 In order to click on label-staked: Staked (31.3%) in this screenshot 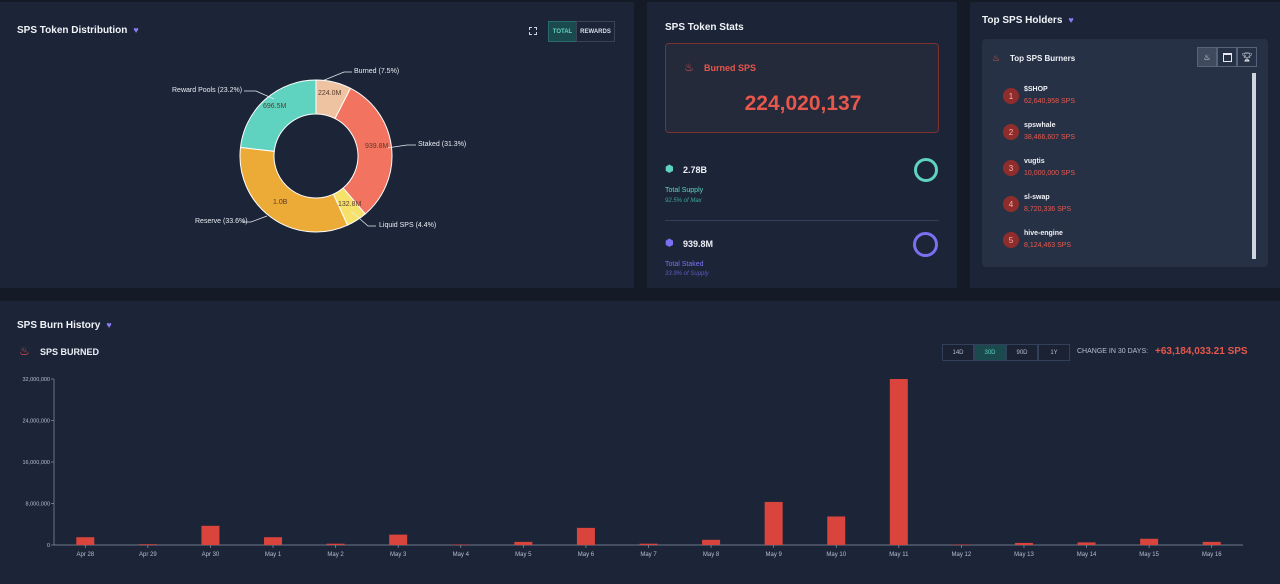, I will do `click(442, 144)`.